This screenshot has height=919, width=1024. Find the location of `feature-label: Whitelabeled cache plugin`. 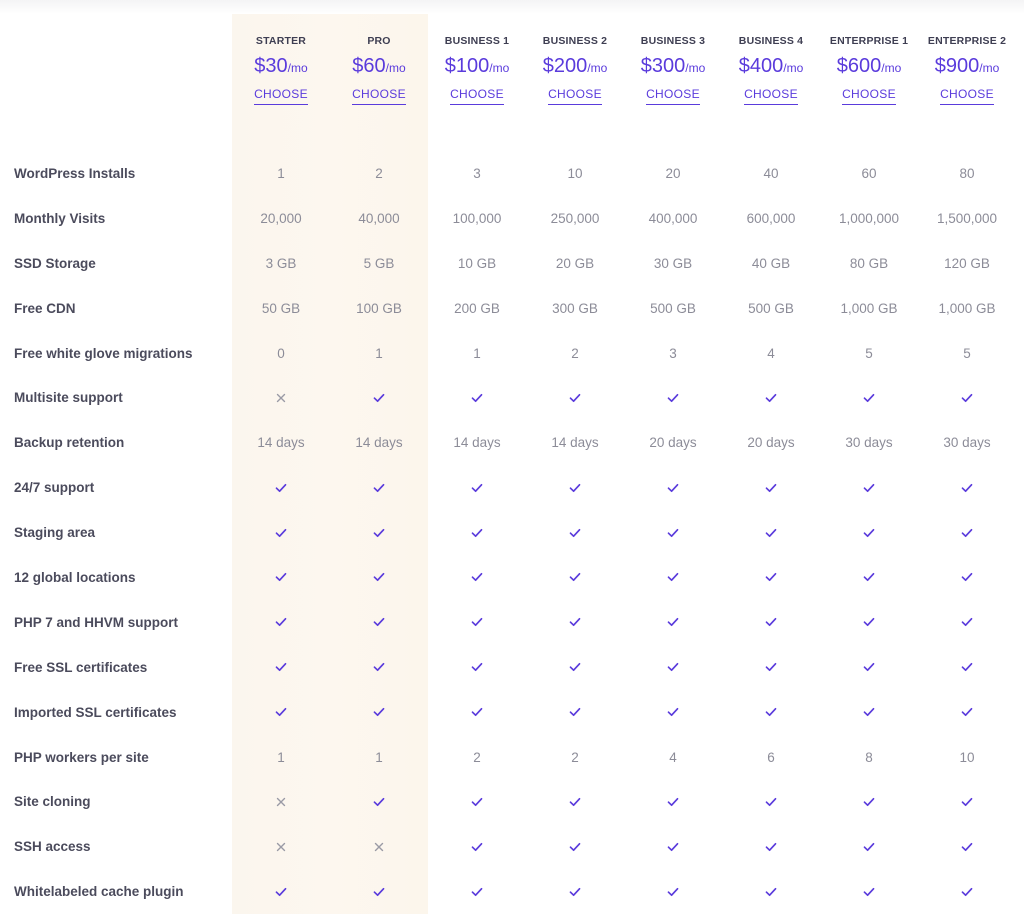

feature-label: Whitelabeled cache plugin is located at coordinates (99, 892).